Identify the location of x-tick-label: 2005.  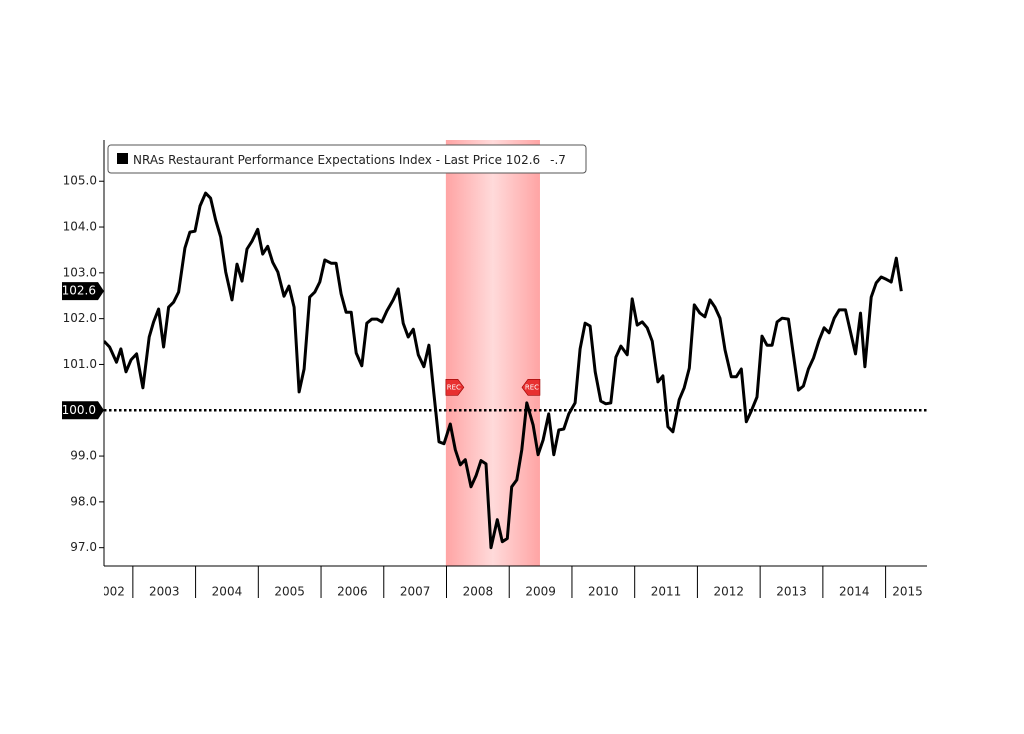
(289, 592).